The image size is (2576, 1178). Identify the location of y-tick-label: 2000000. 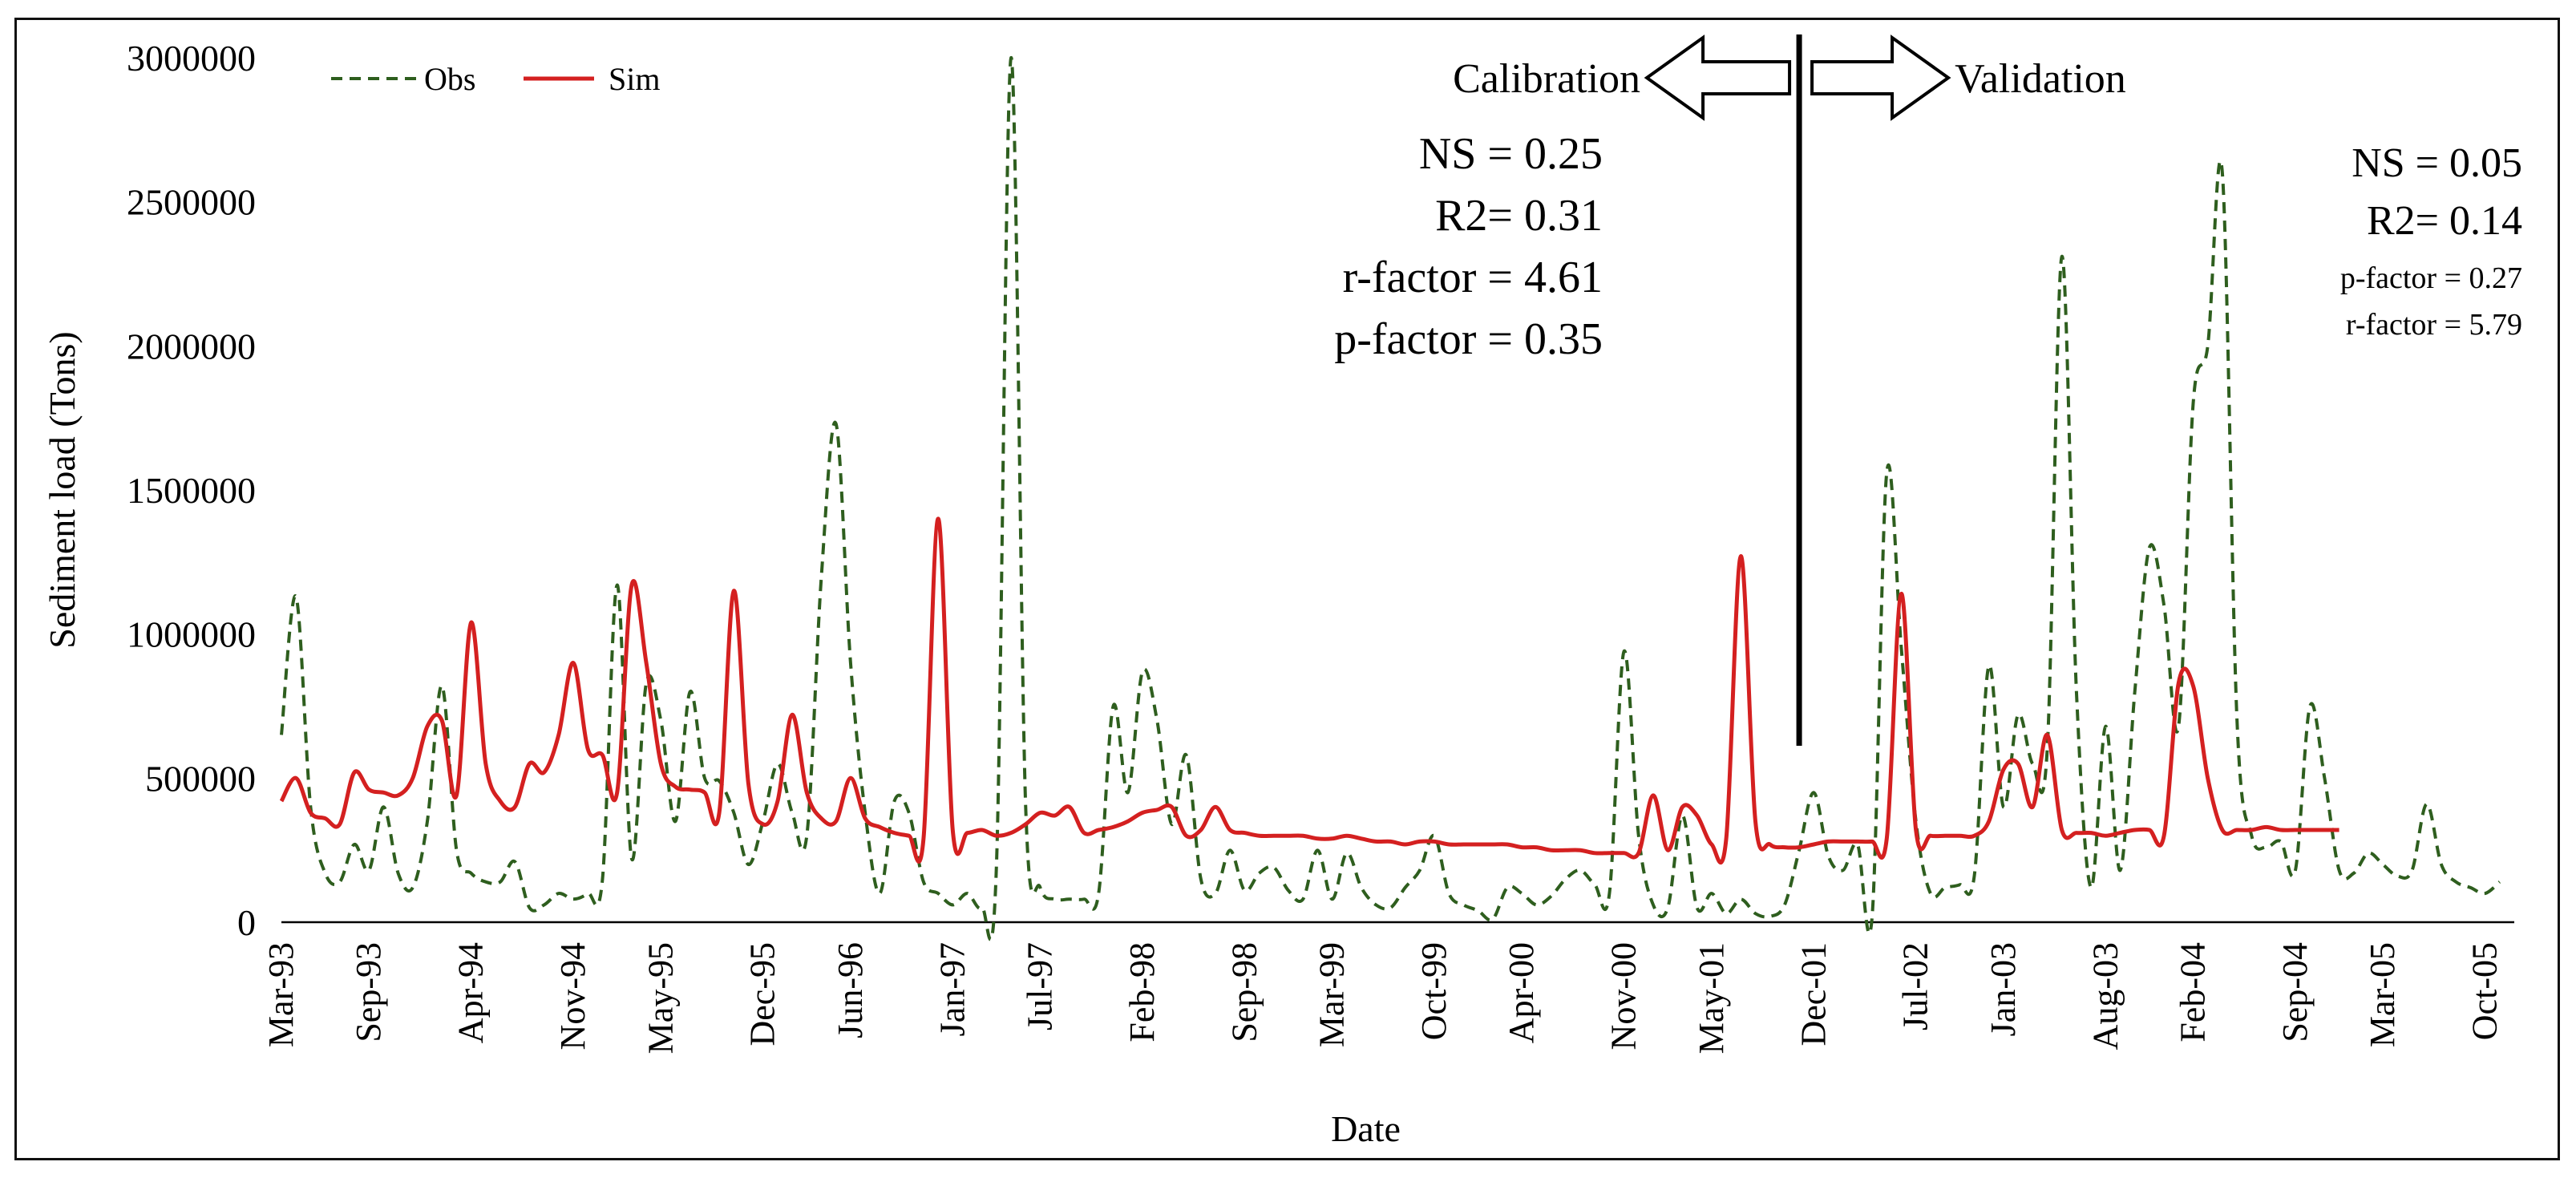
(191, 346).